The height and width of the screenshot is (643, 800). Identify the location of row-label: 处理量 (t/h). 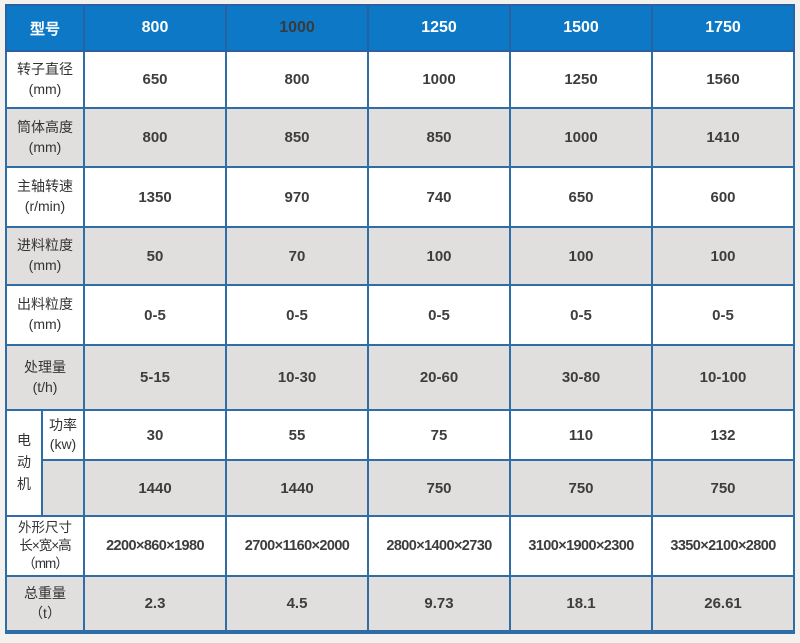
(45, 377).